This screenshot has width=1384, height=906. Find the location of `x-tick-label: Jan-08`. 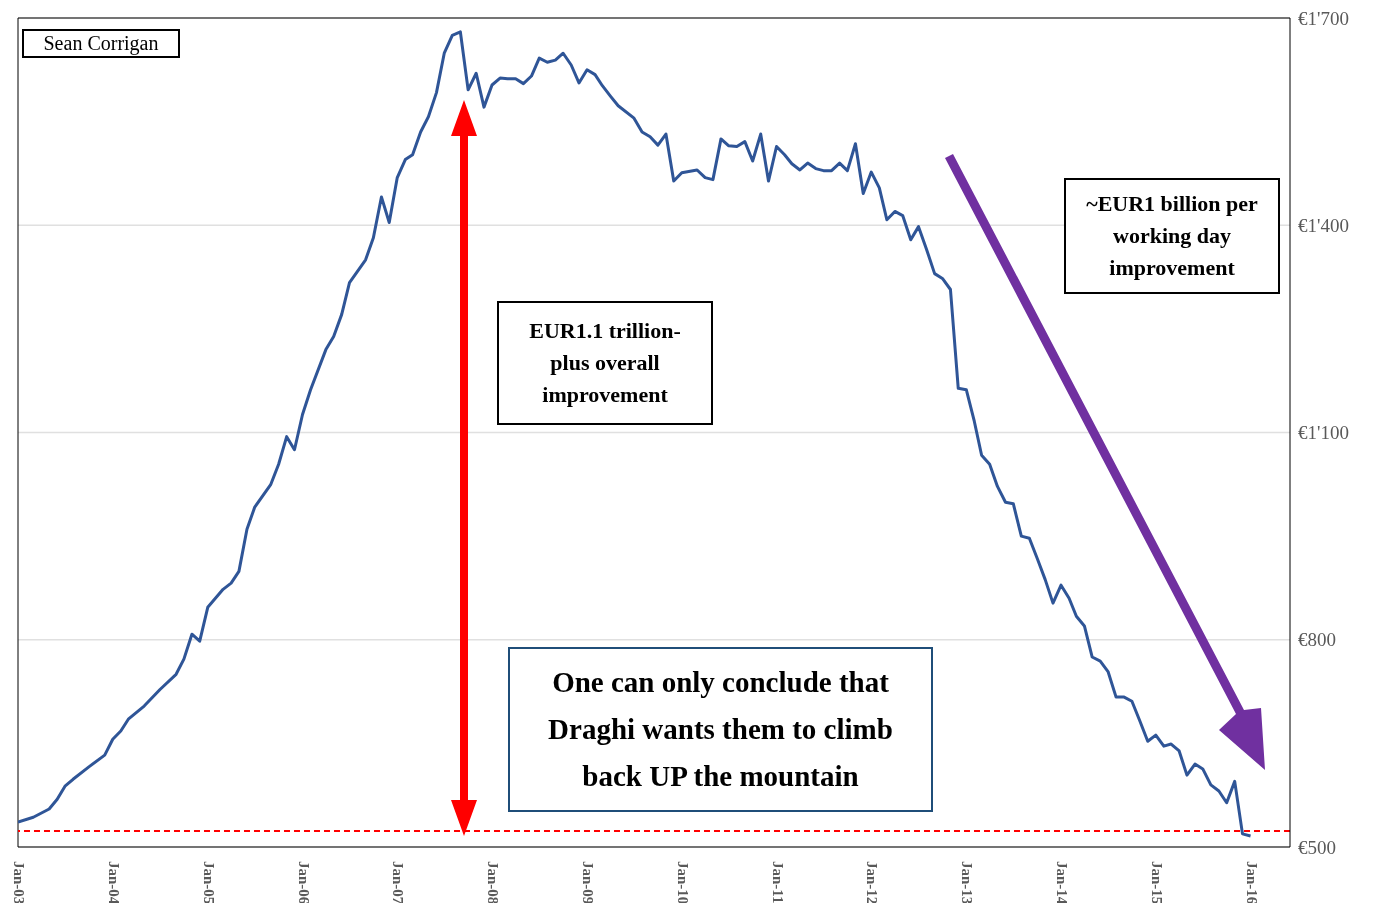

x-tick-label: Jan-08 is located at coordinates (493, 883).